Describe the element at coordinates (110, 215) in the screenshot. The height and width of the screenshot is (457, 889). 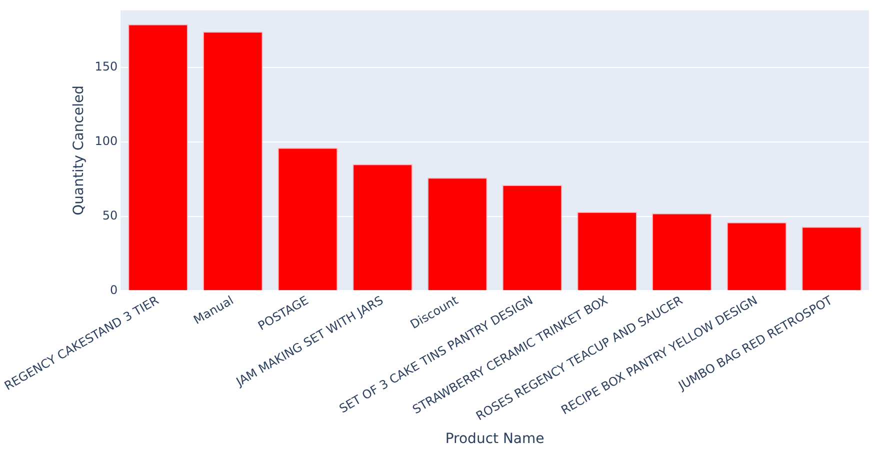
I see `y-tick-label: 50` at that location.